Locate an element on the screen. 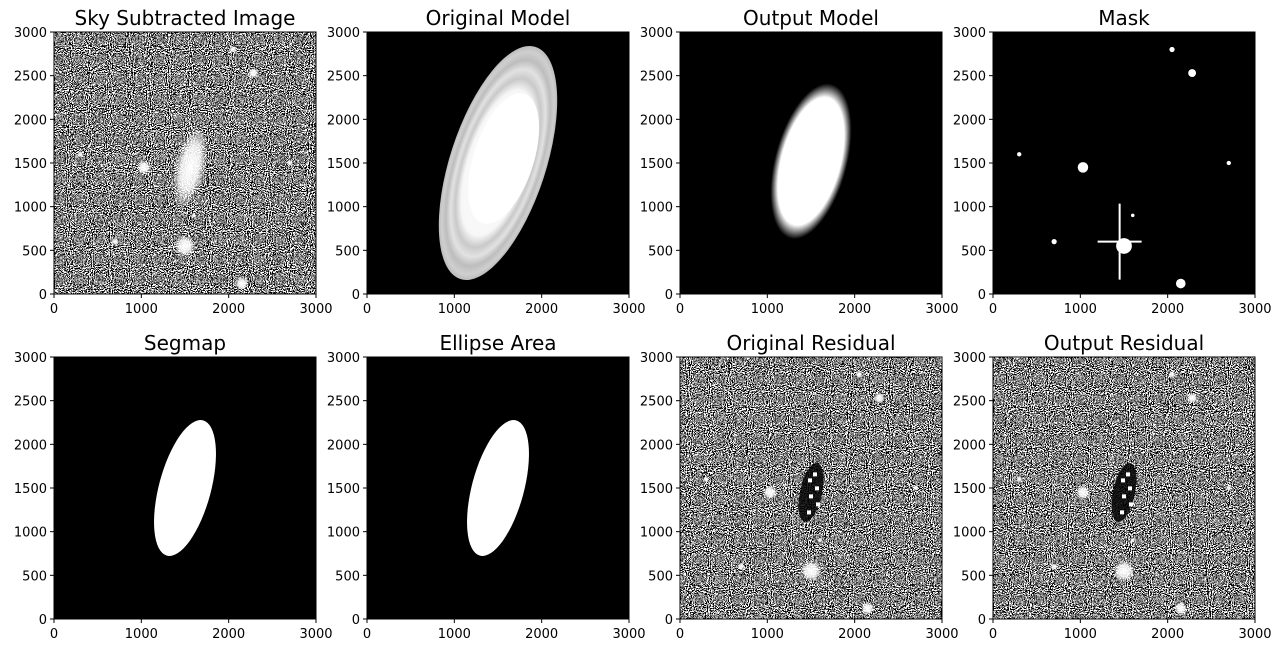  panel-title: Original Residual is located at coordinates (810, 343).